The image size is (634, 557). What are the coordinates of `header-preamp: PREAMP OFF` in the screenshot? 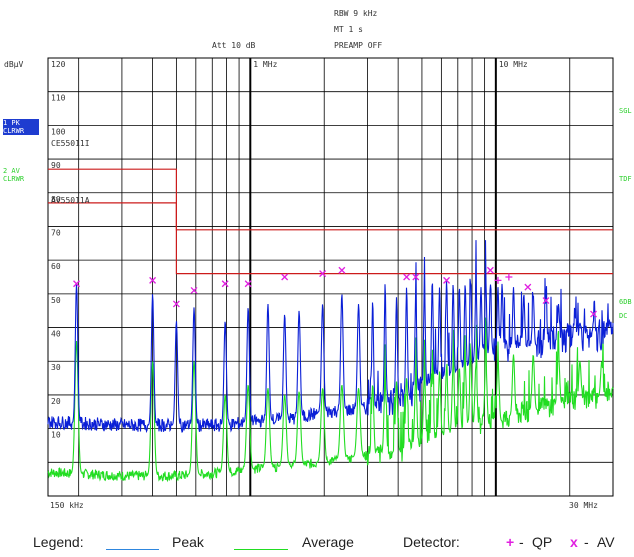 It's located at (358, 45).